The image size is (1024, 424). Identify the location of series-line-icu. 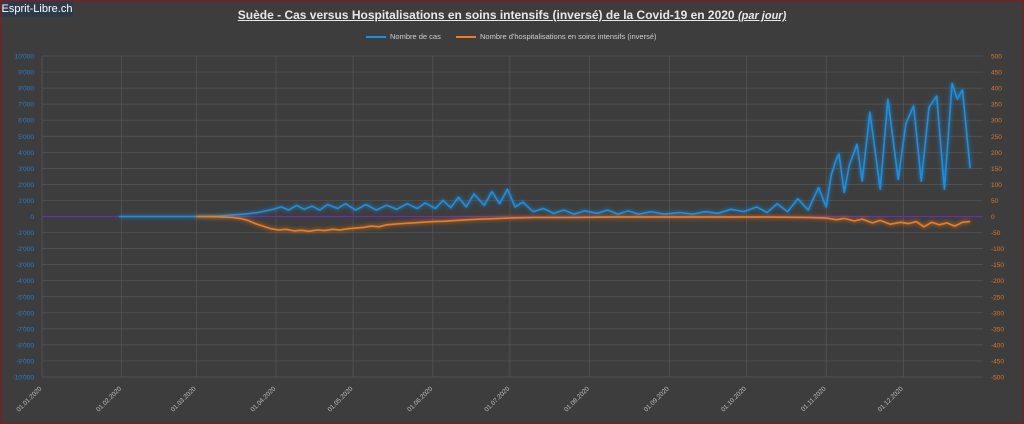
(583, 224).